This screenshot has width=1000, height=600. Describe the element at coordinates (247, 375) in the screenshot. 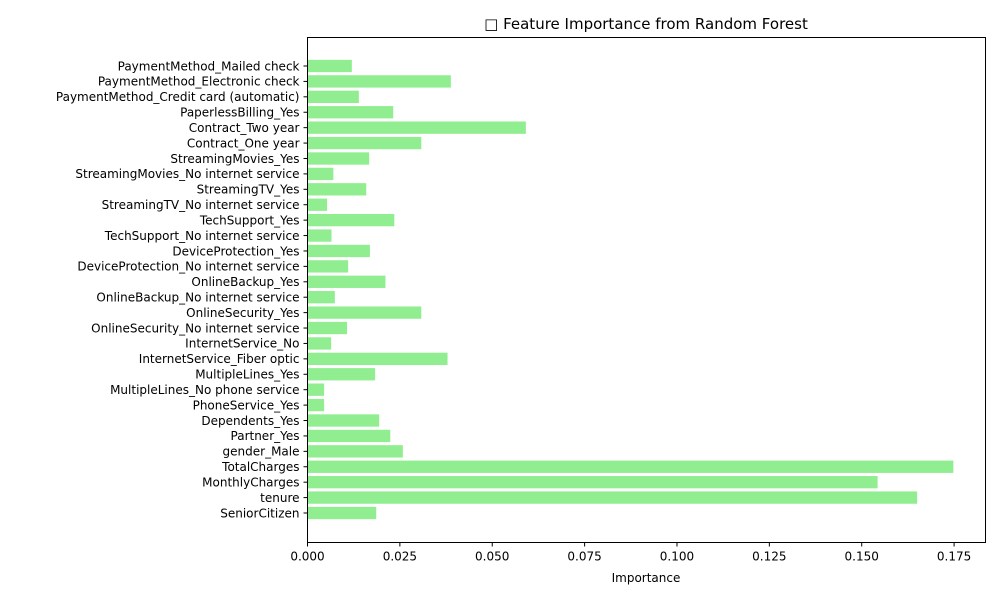

I see `y-tick-label: MultipleLines_Yes` at that location.